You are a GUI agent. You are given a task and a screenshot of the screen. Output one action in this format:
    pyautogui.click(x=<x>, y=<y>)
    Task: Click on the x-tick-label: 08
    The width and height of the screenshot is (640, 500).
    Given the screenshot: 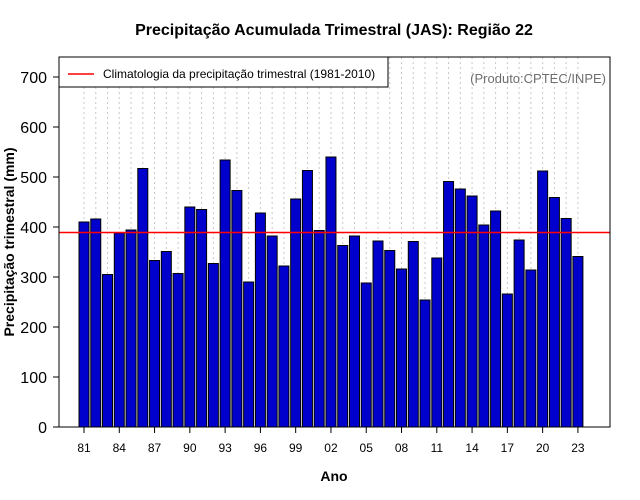 What is the action you would take?
    pyautogui.click(x=402, y=448)
    